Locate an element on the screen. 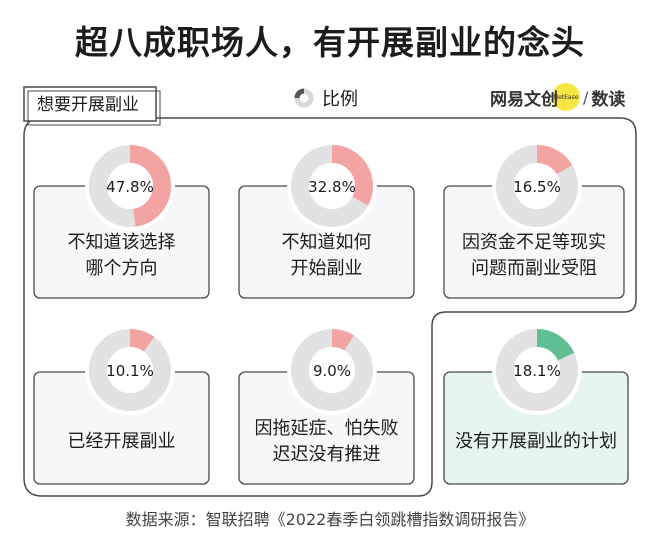 This screenshot has height=546, width=660. percent-label: 16.5% is located at coordinates (537, 187).